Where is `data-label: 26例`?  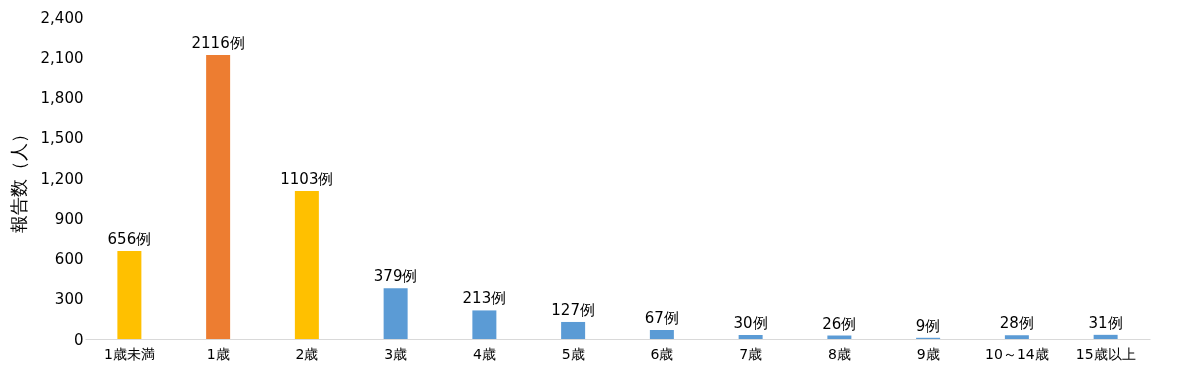
data-label: 26例 is located at coordinates (839, 323).